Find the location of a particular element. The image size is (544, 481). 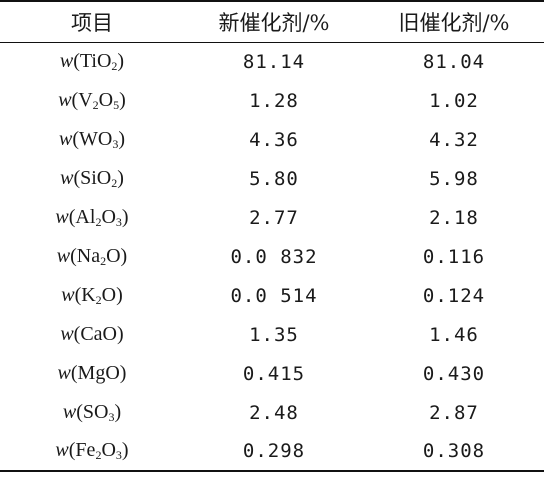

component-text: (Na is located at coordinates (85, 255).